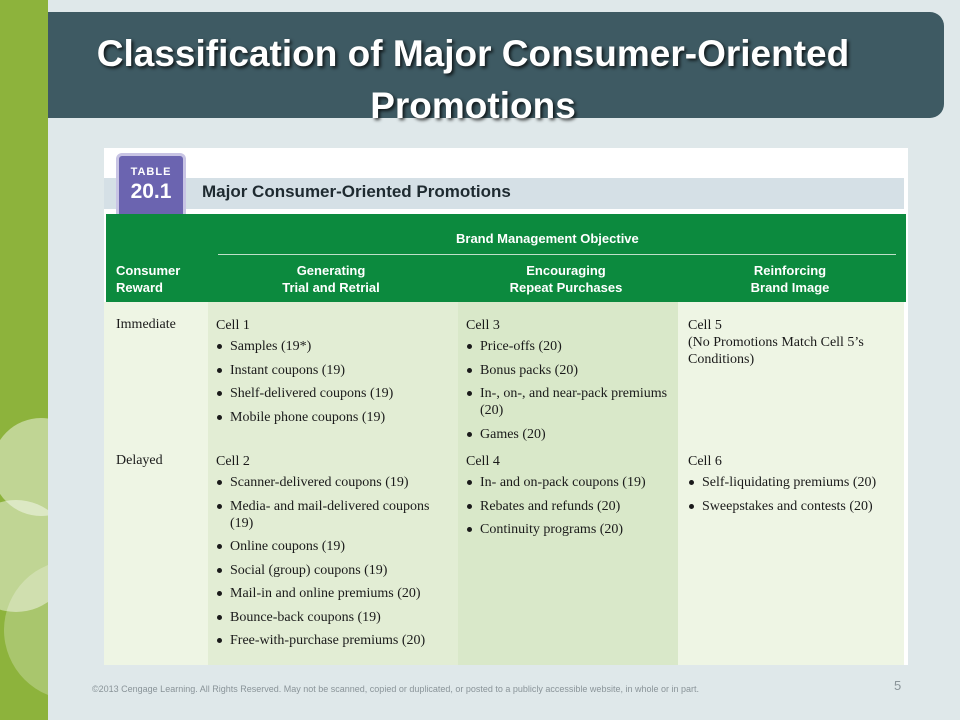  What do you see at coordinates (334, 640) in the screenshot?
I see `list-item: Free-with-purchase premiums (20)` at bounding box center [334, 640].